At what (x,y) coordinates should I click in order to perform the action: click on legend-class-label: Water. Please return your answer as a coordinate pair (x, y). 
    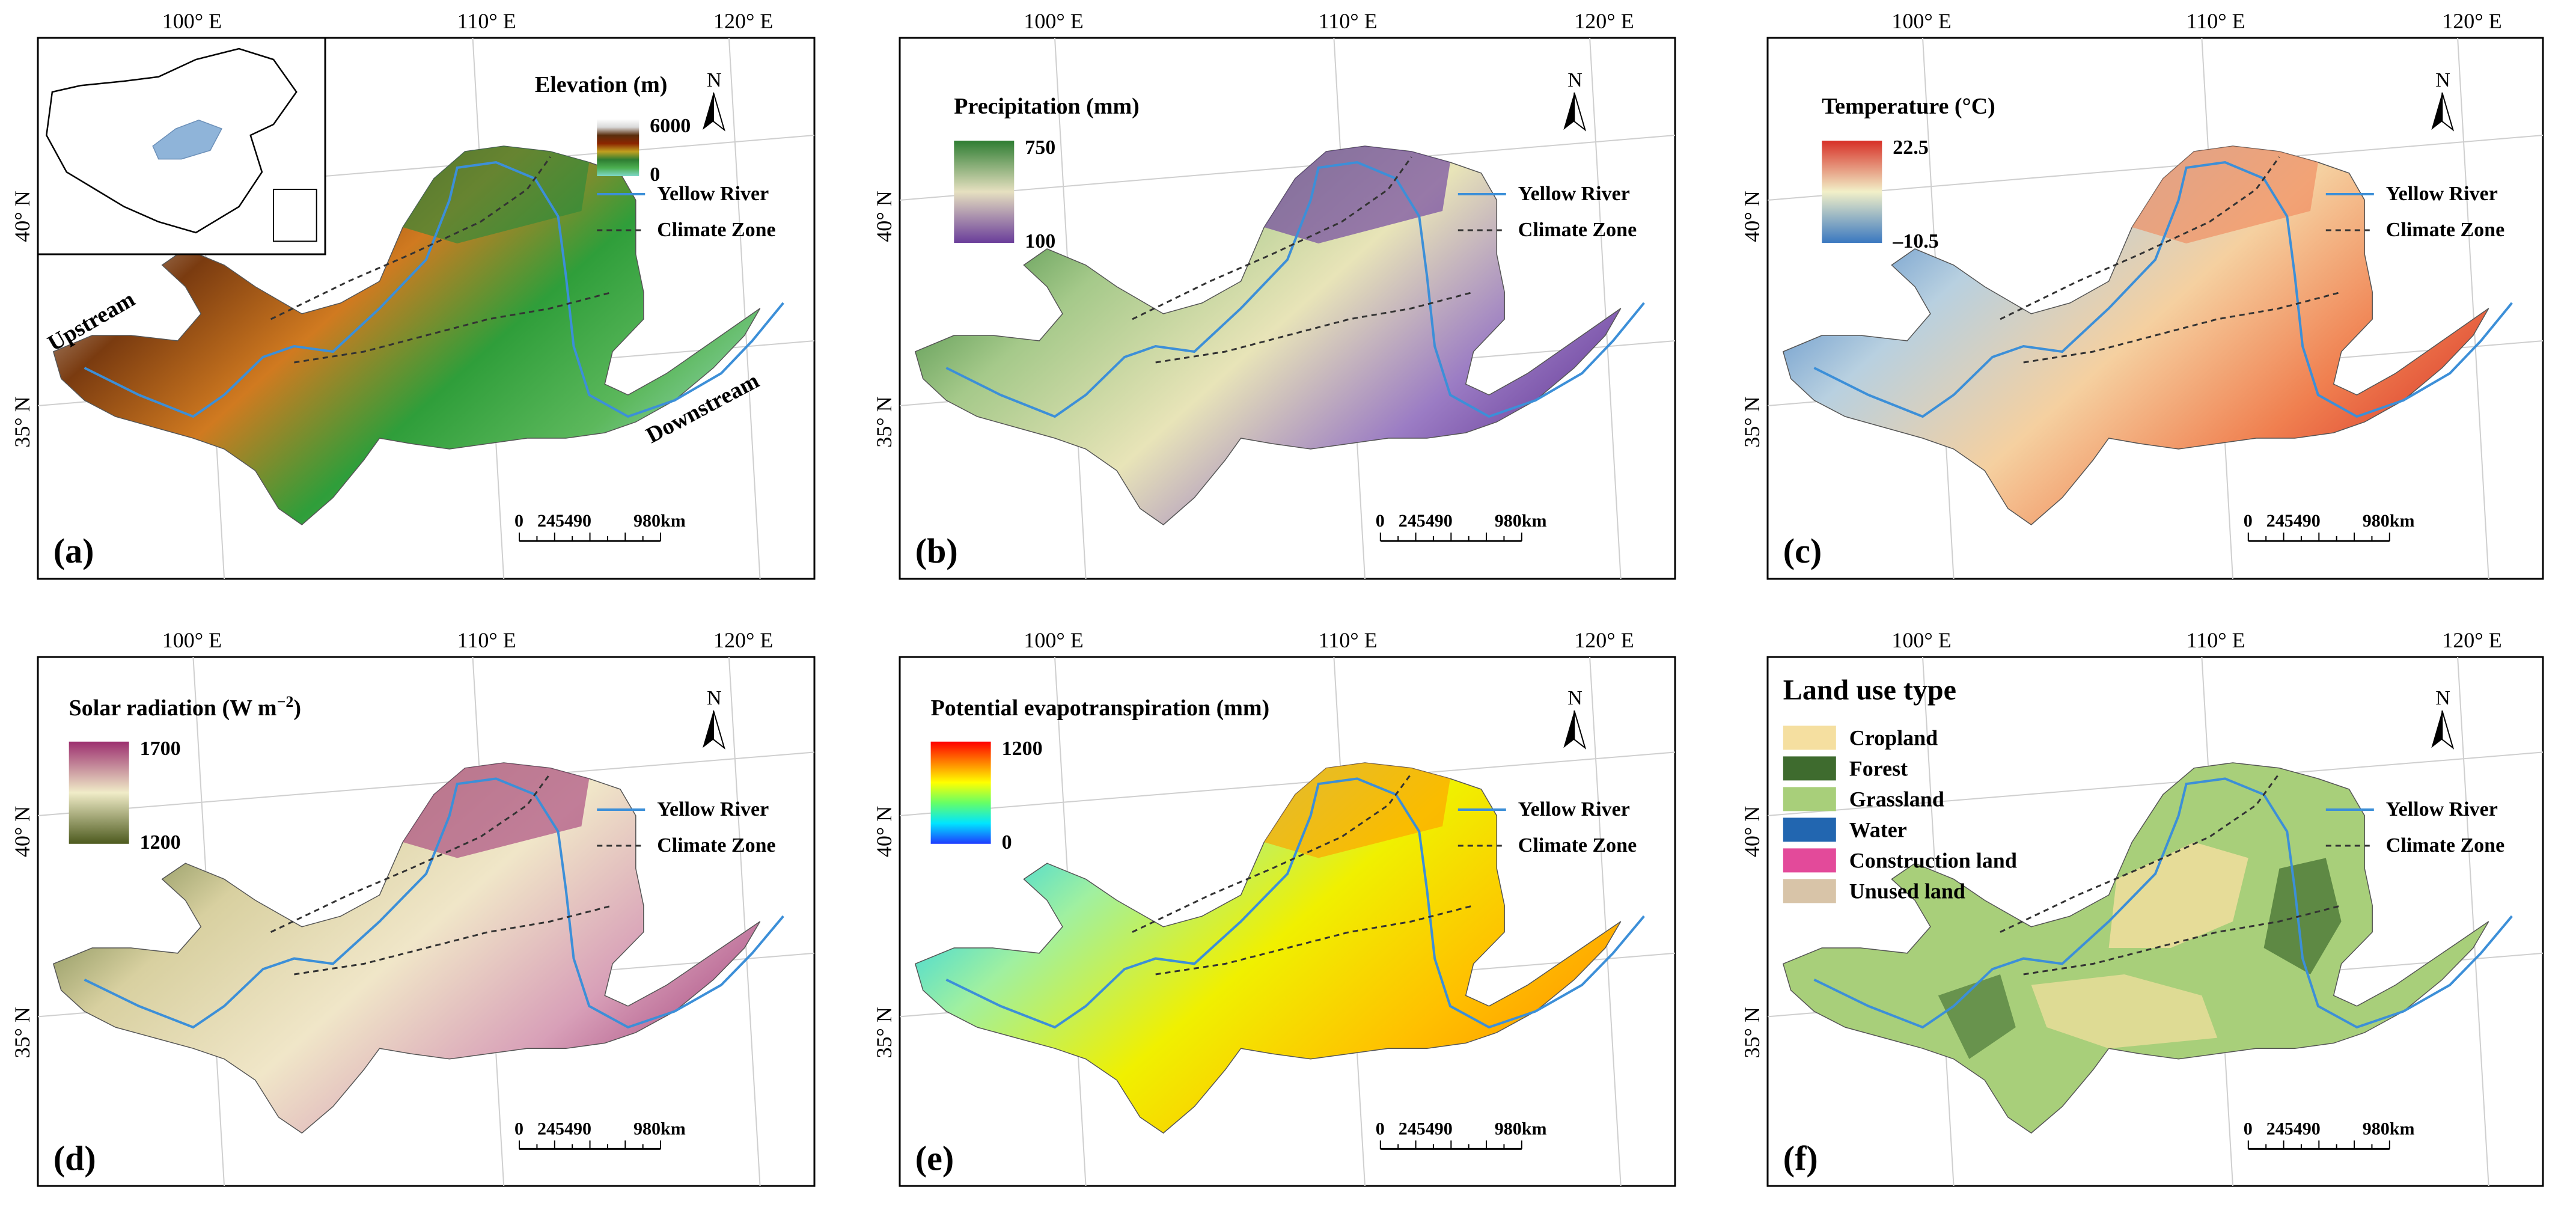
    Looking at the image, I should click on (1878, 829).